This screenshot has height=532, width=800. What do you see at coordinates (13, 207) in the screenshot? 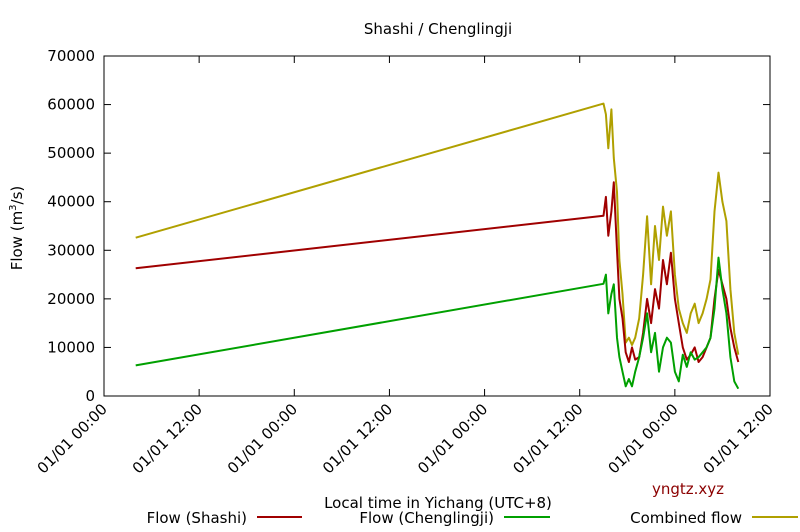
I see `y-axis-label-superscript: 3` at bounding box center [13, 207].